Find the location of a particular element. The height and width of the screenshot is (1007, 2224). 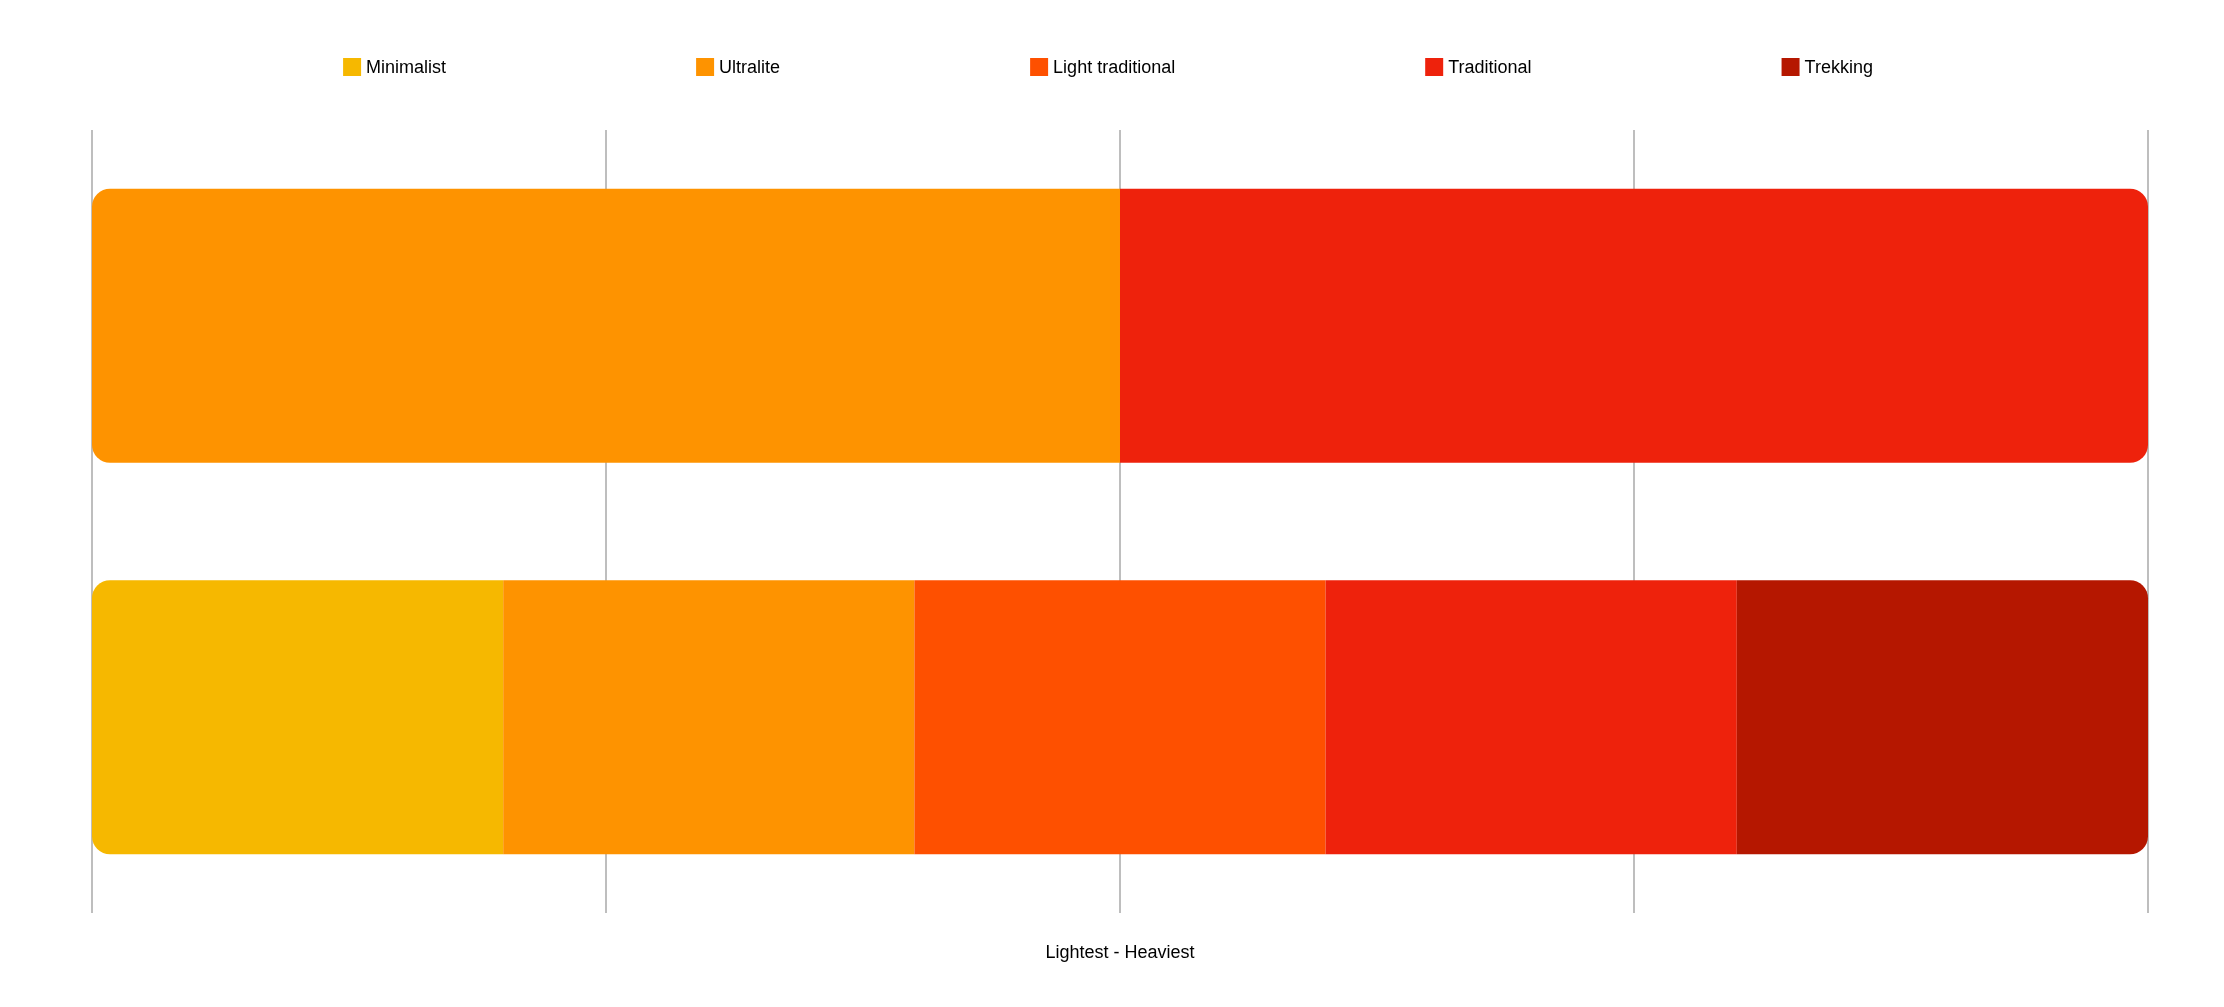

x-axis-title: Lightest - Heaviest is located at coordinates (1120, 952).